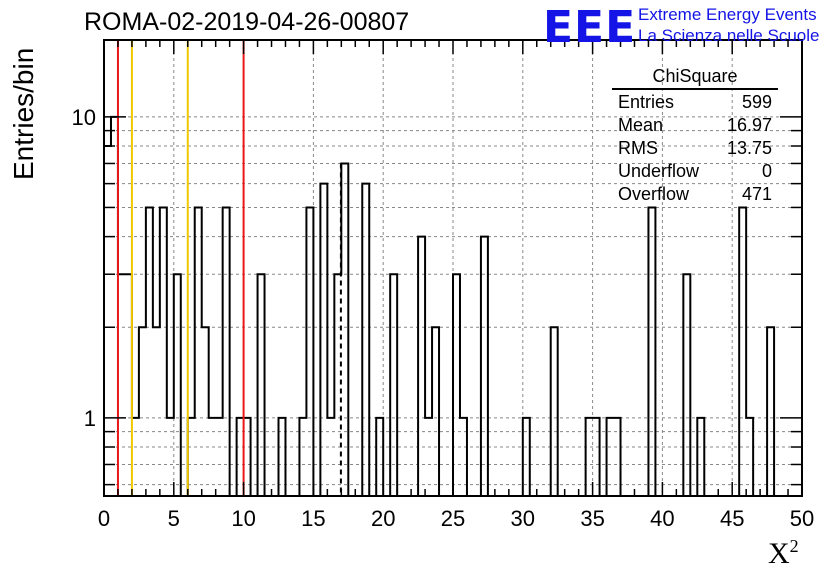 This screenshot has width=836, height=572. What do you see at coordinates (313, 518) in the screenshot?
I see `x-tick-label: 15` at bounding box center [313, 518].